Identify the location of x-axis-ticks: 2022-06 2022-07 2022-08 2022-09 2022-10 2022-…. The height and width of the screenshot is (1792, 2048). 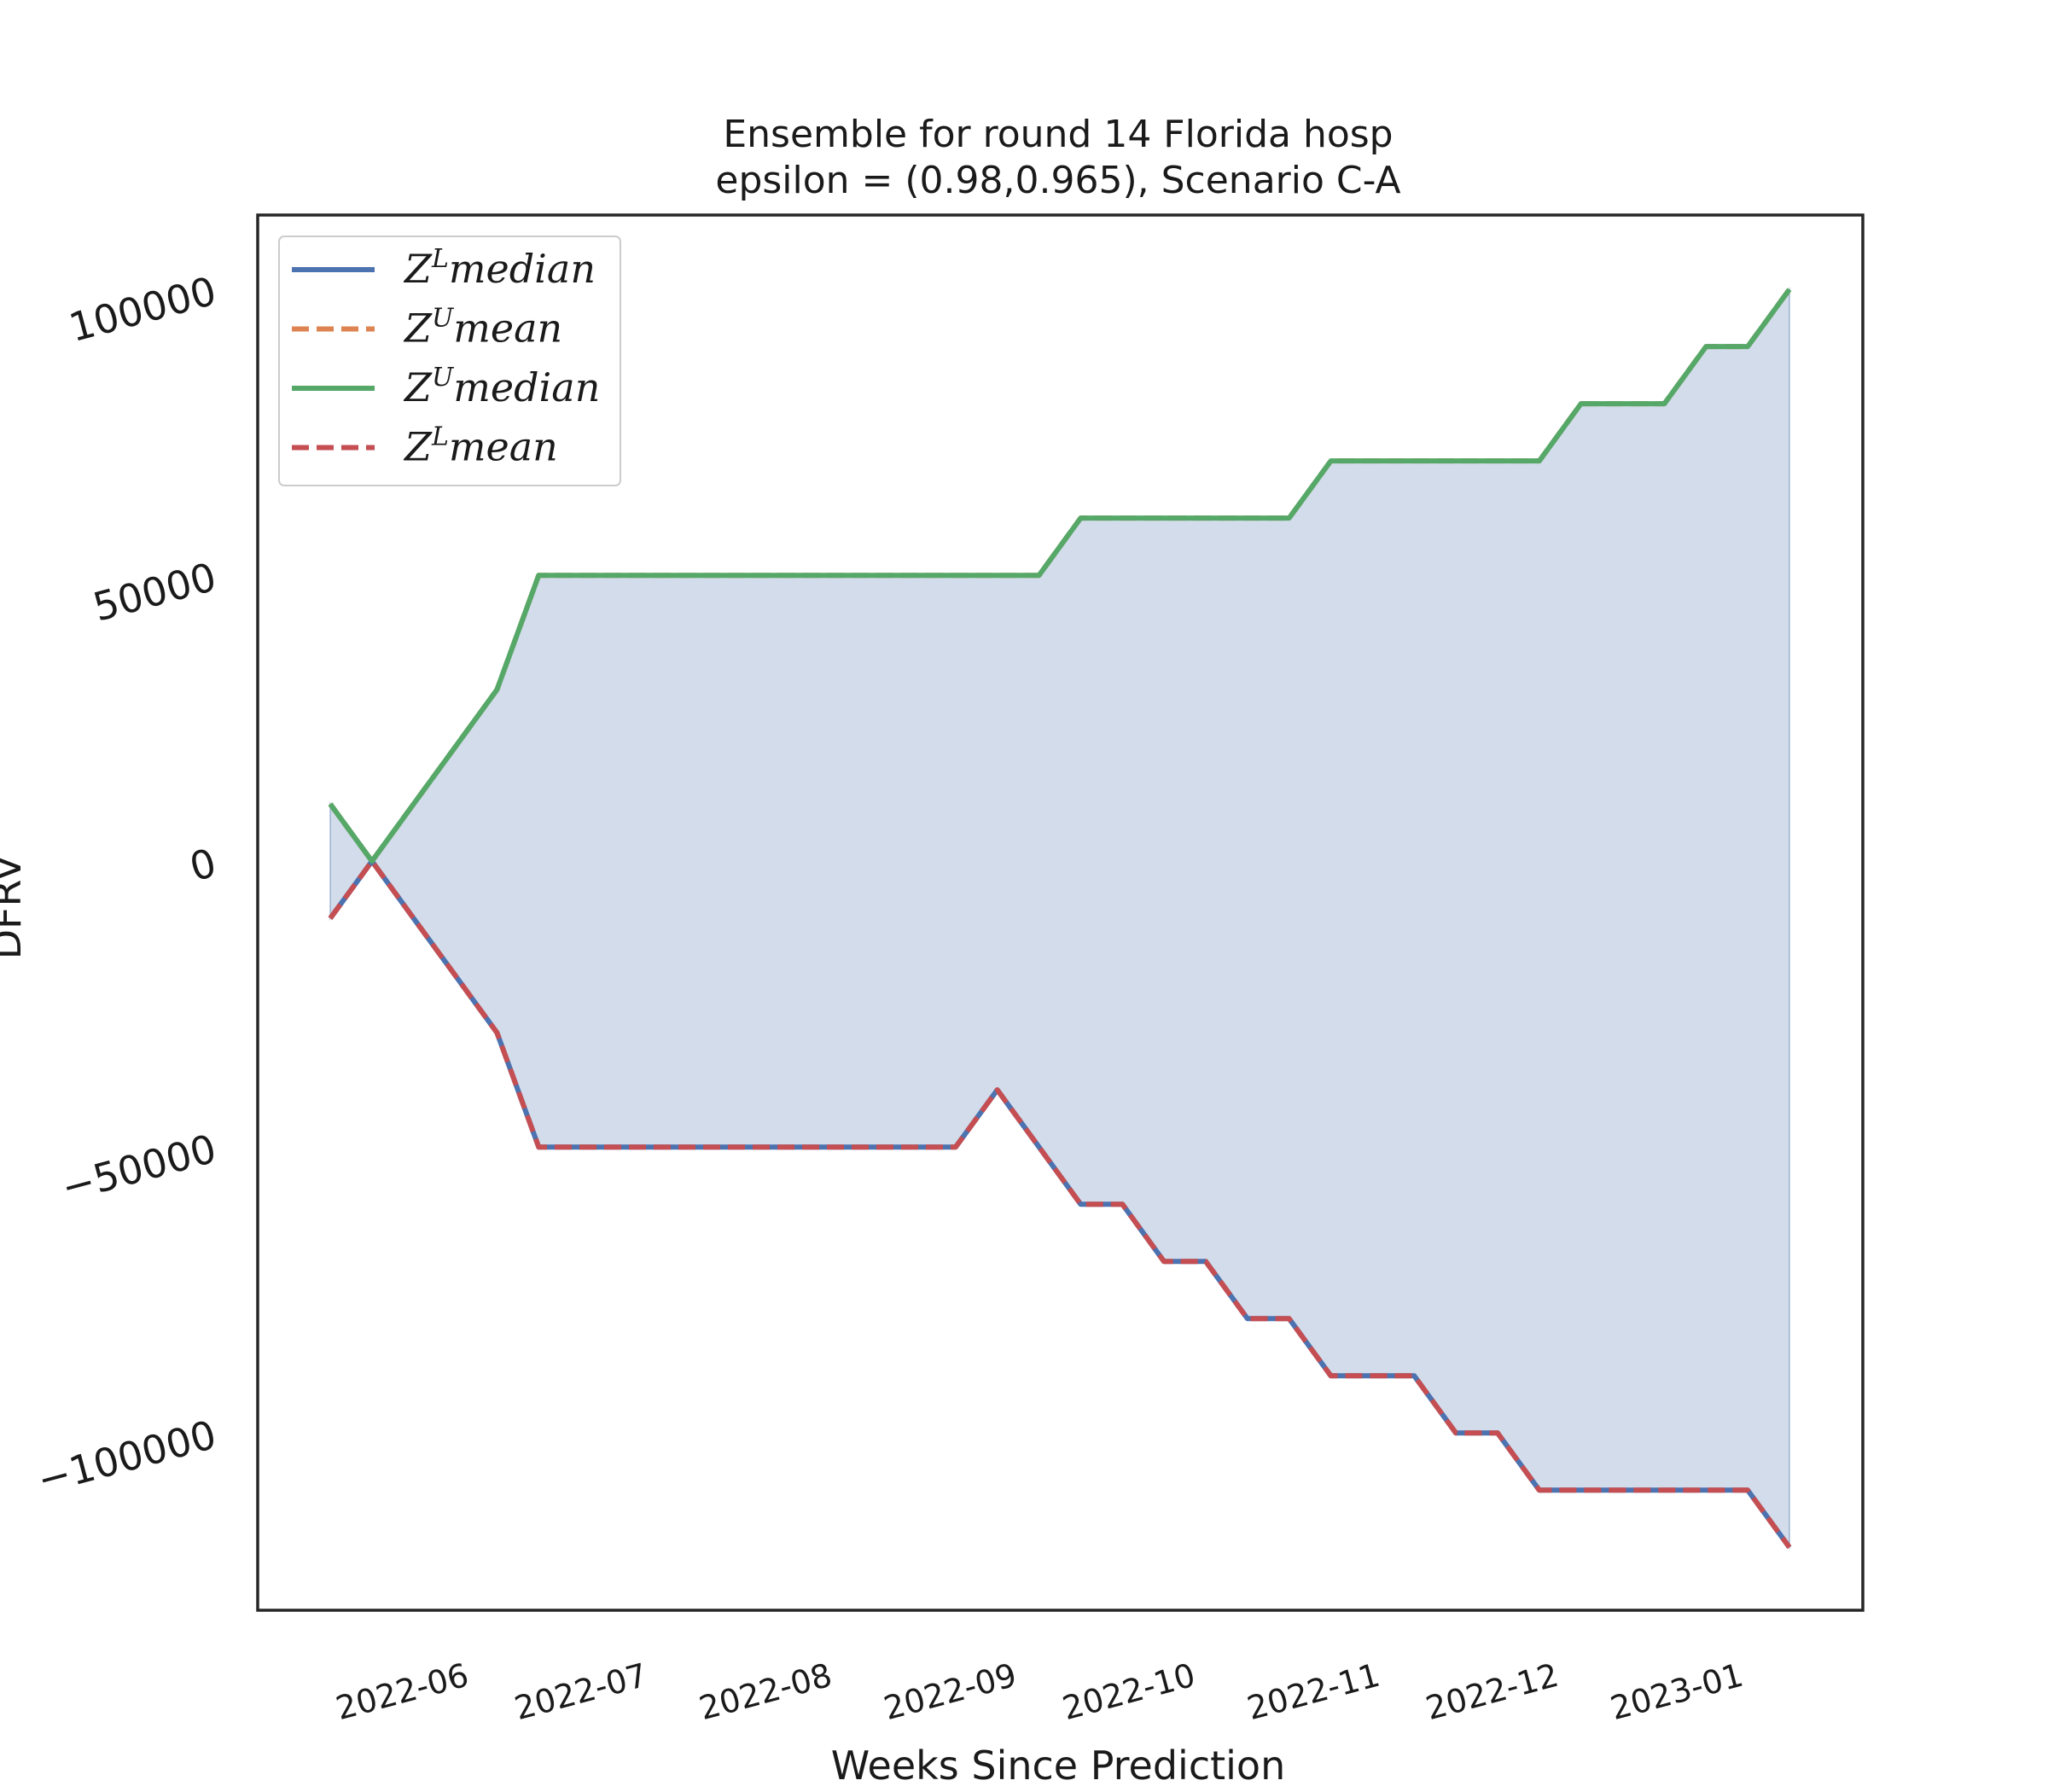
(1039, 1692).